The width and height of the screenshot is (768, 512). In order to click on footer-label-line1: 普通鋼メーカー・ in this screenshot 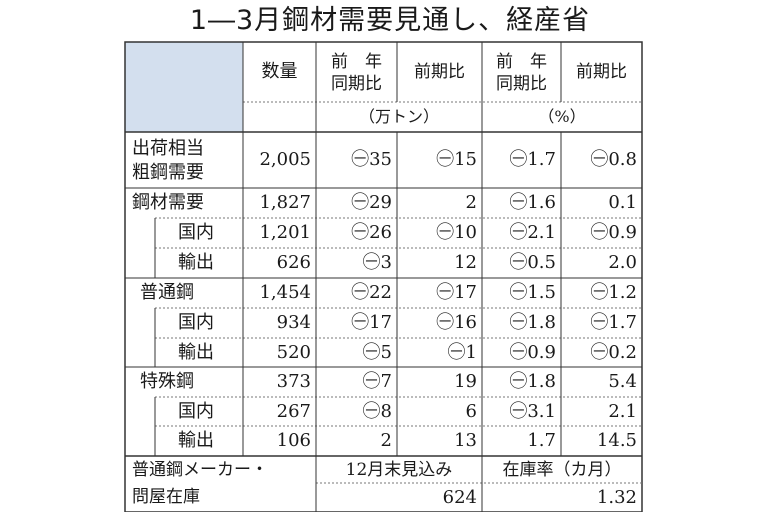, I will do `click(200, 470)`.